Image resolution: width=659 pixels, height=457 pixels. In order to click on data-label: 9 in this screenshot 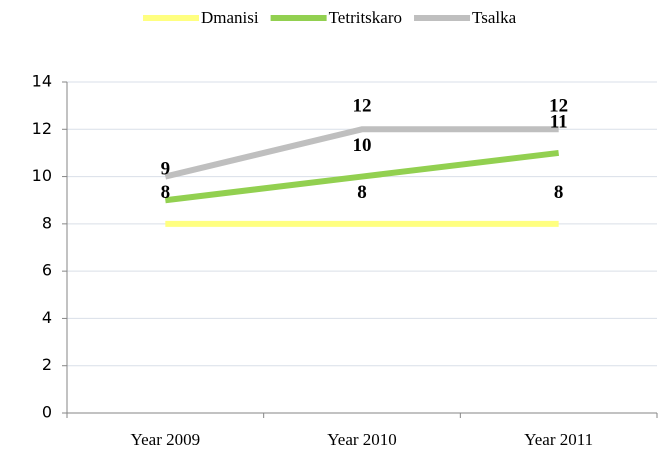, I will do `click(166, 169)`.